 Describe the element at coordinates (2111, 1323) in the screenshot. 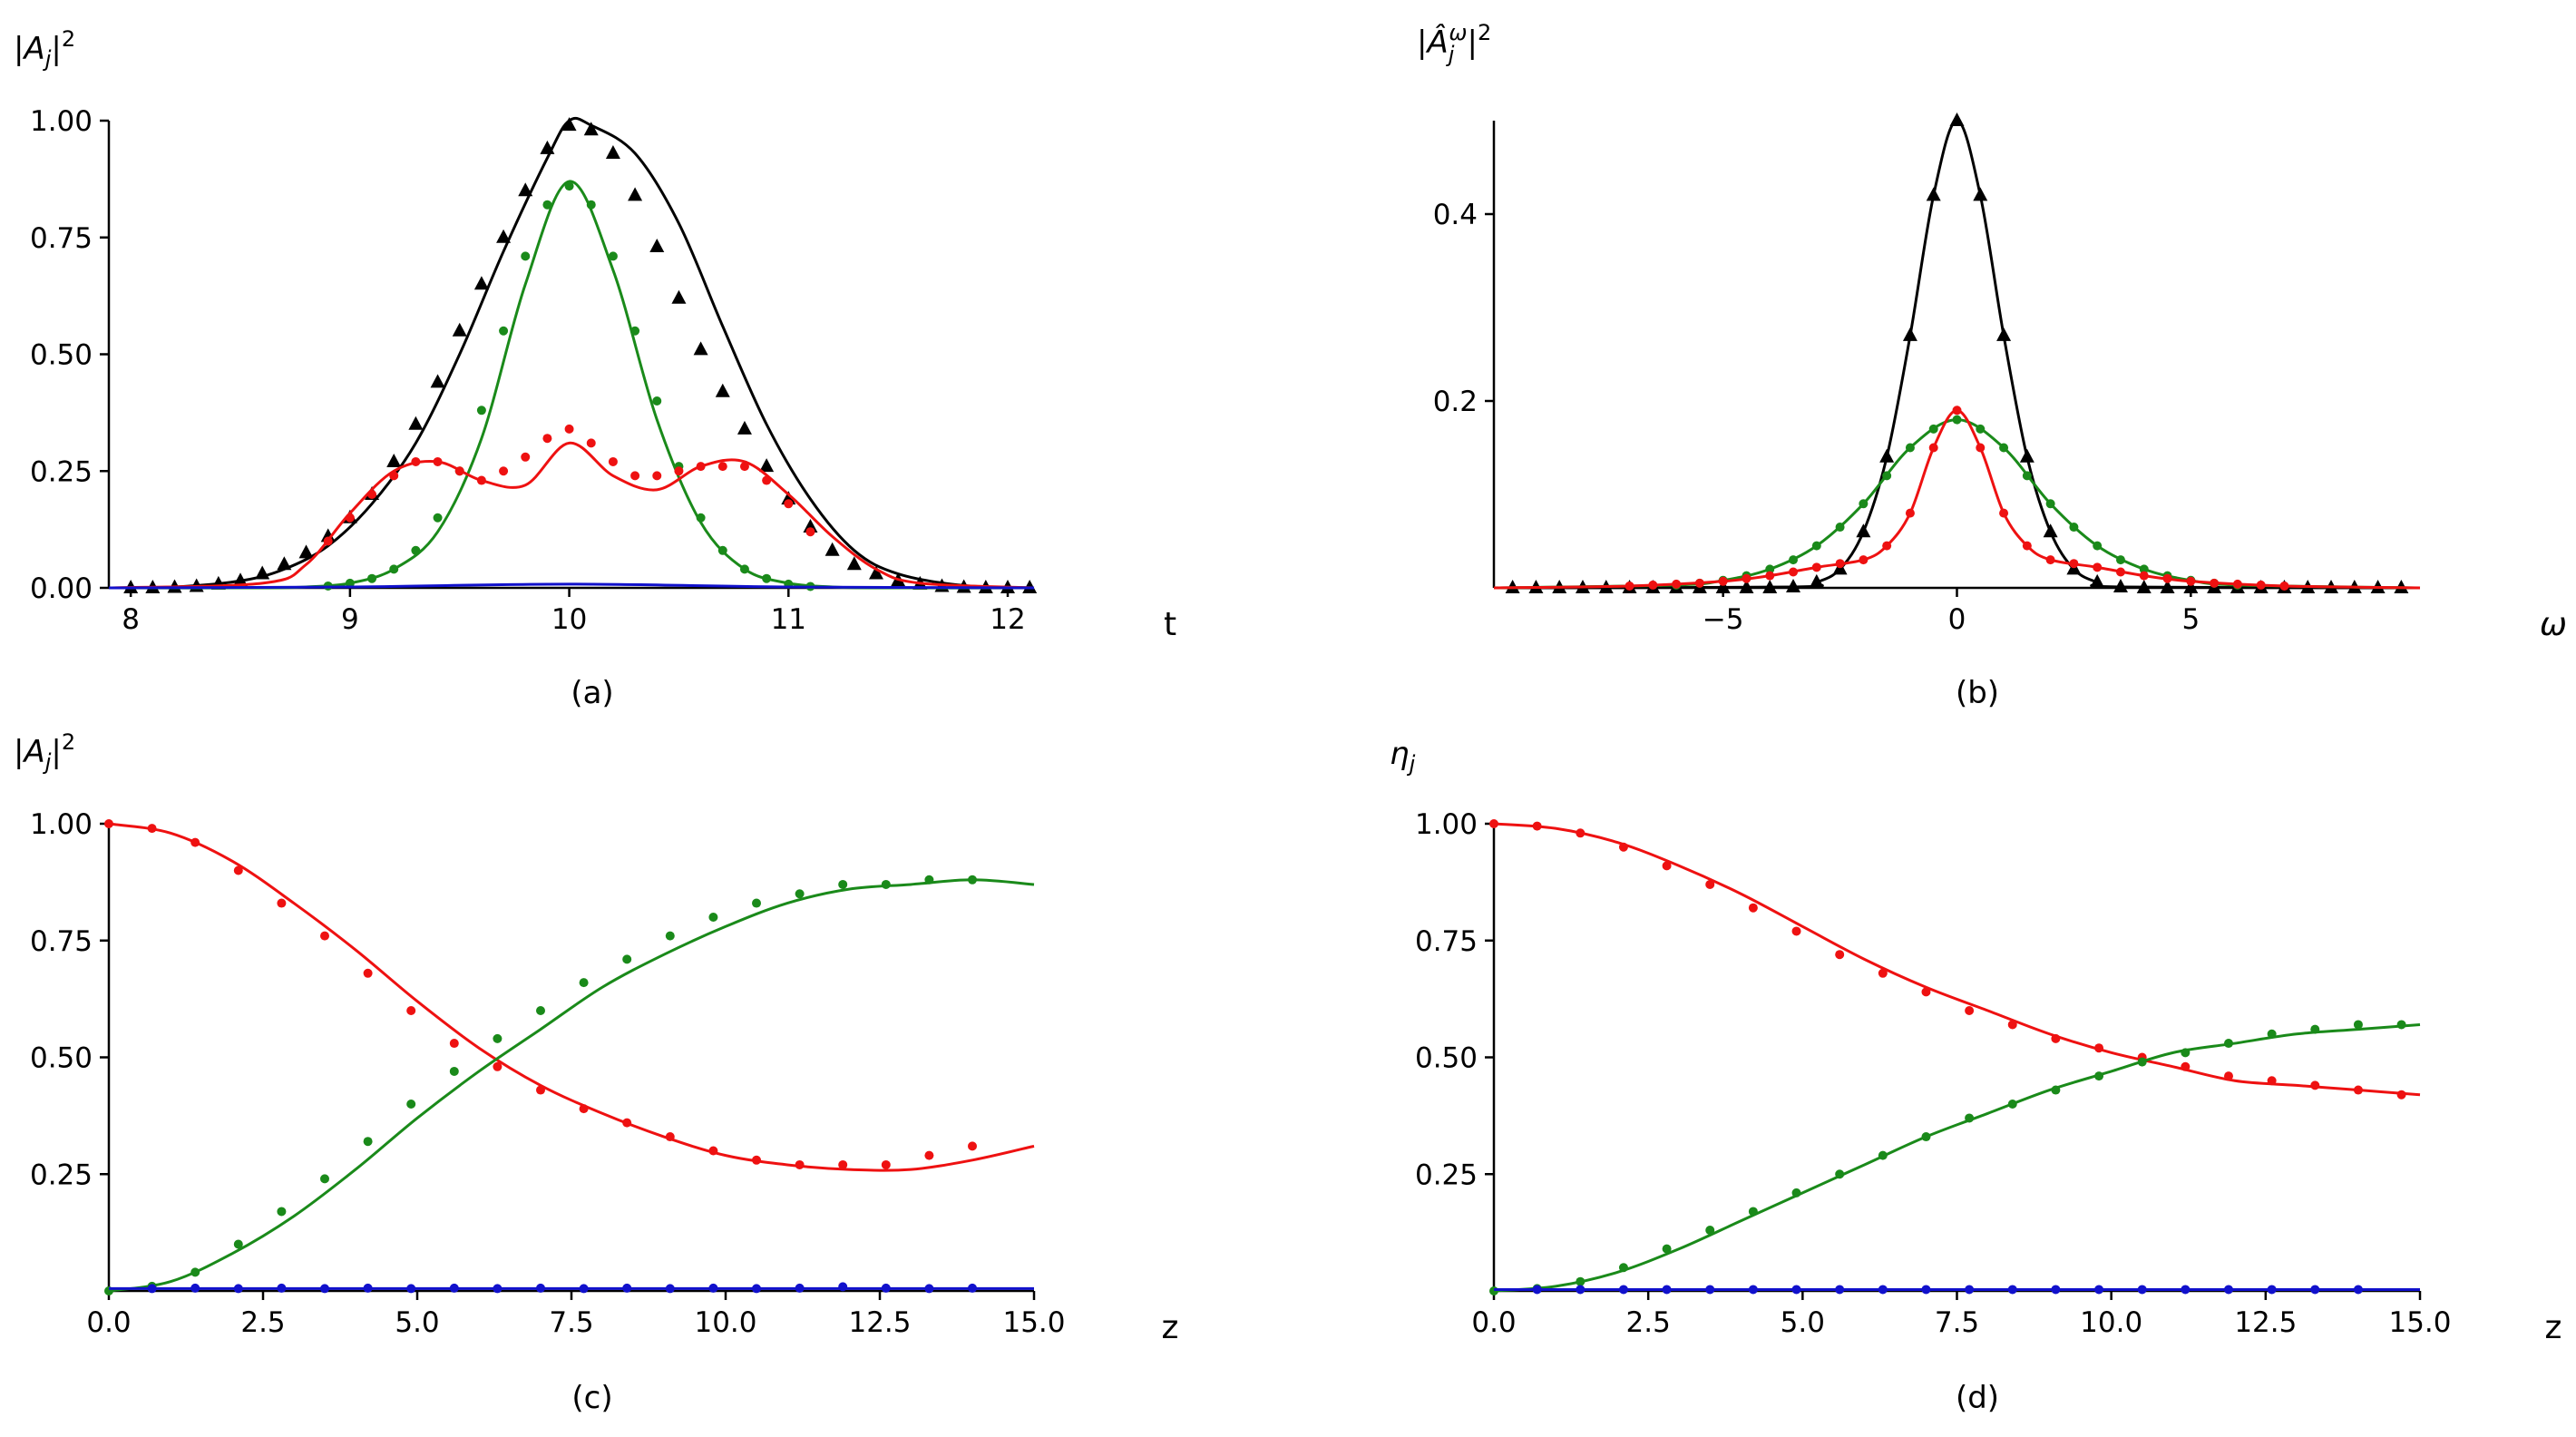

I see `x-tick-label: 10.0` at that location.